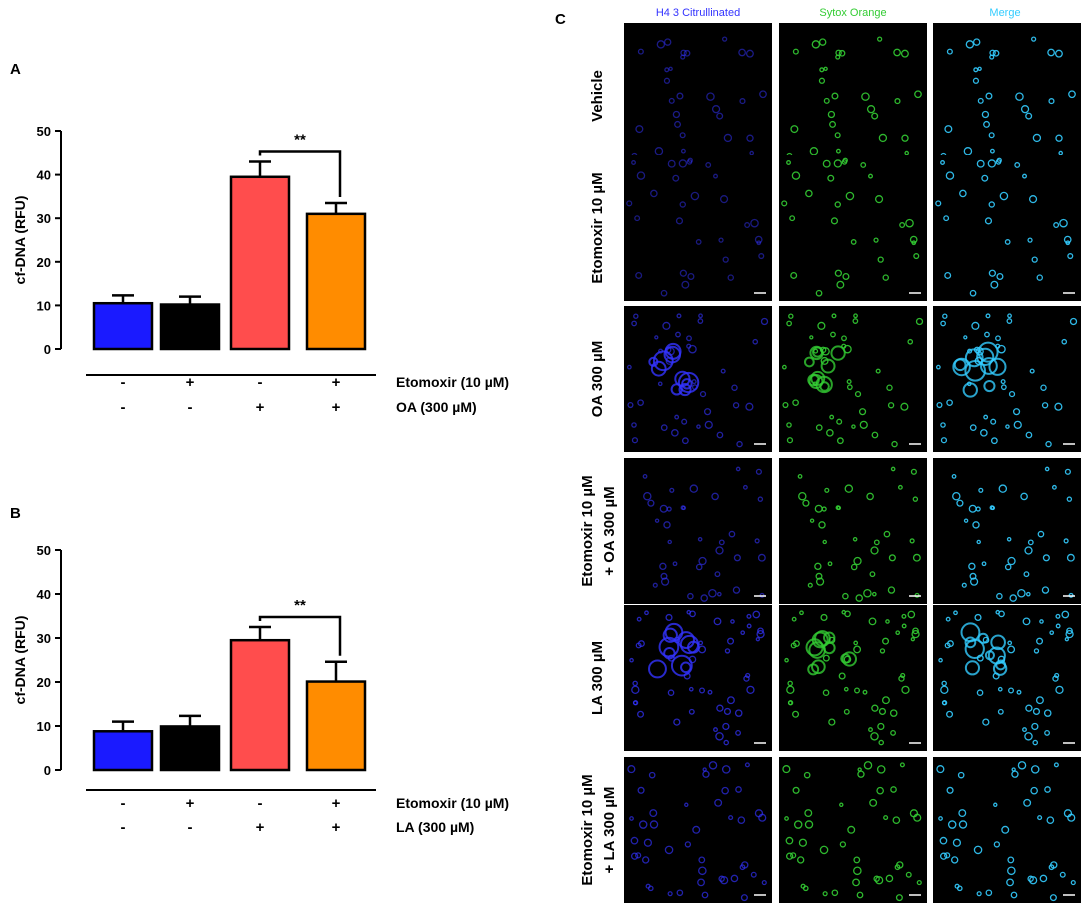 The height and width of the screenshot is (909, 1084). I want to click on panel-letter-b: B, so click(15, 513).